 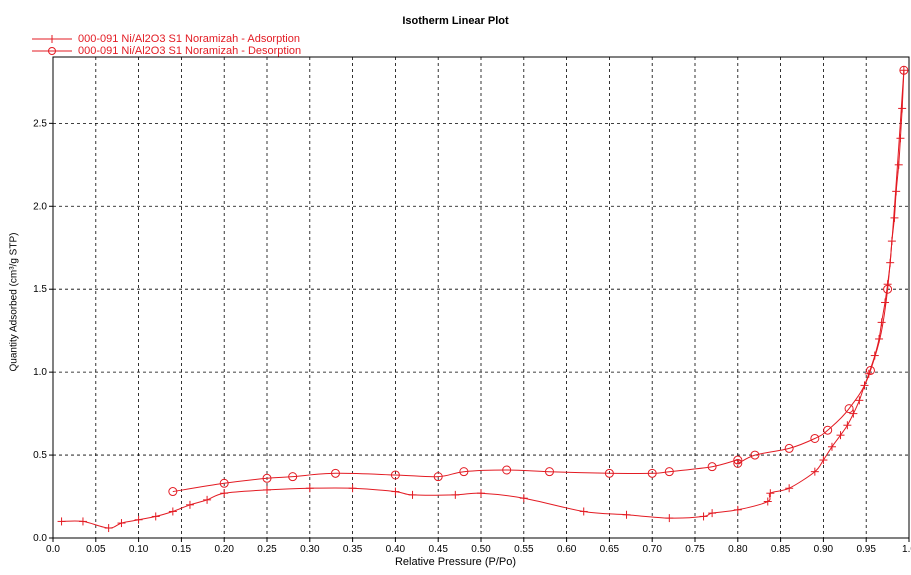 What do you see at coordinates (524, 549) in the screenshot?
I see `x-tick-label: 0.55` at bounding box center [524, 549].